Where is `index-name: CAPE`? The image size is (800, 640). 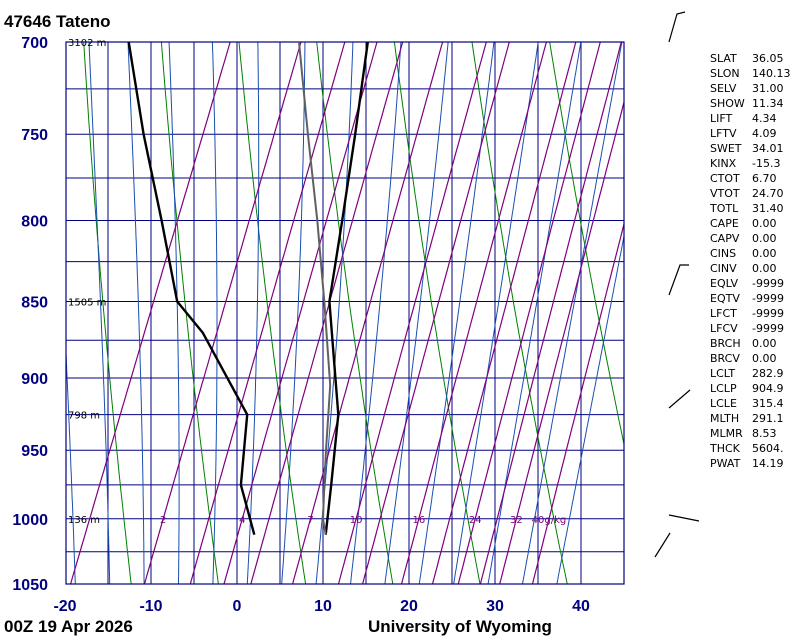 index-name: CAPE is located at coordinates (724, 223).